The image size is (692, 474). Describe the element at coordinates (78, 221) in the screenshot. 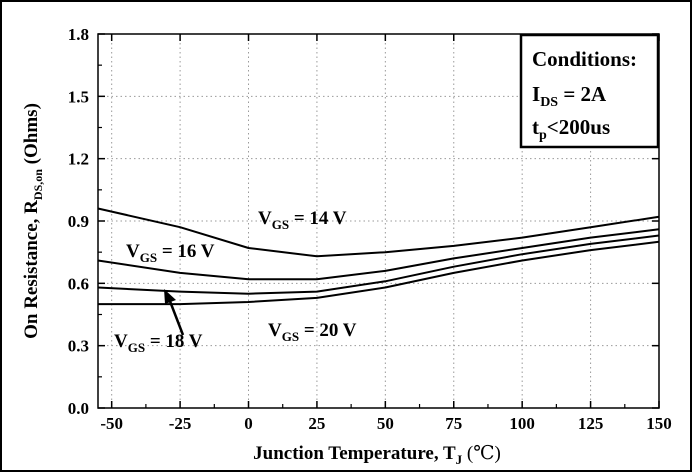

I see `y-tick-label: 0.9` at that location.